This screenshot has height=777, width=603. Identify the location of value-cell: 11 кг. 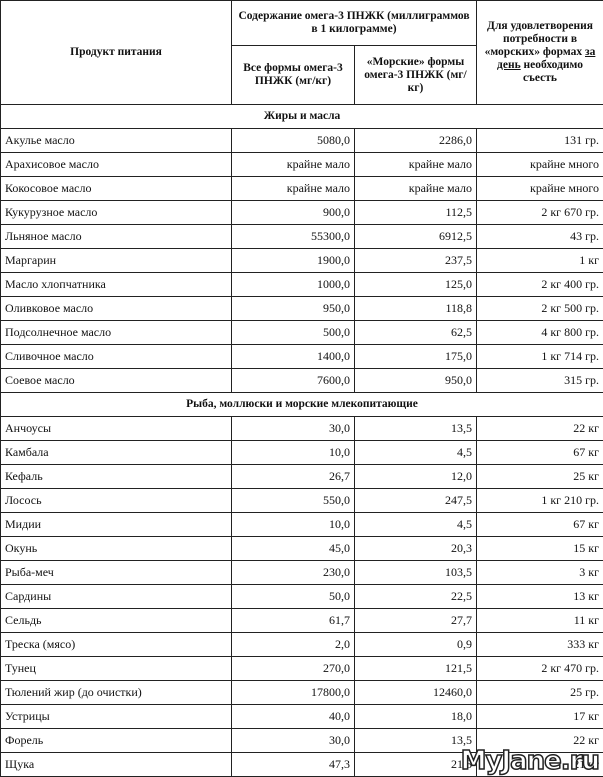
(540, 621).